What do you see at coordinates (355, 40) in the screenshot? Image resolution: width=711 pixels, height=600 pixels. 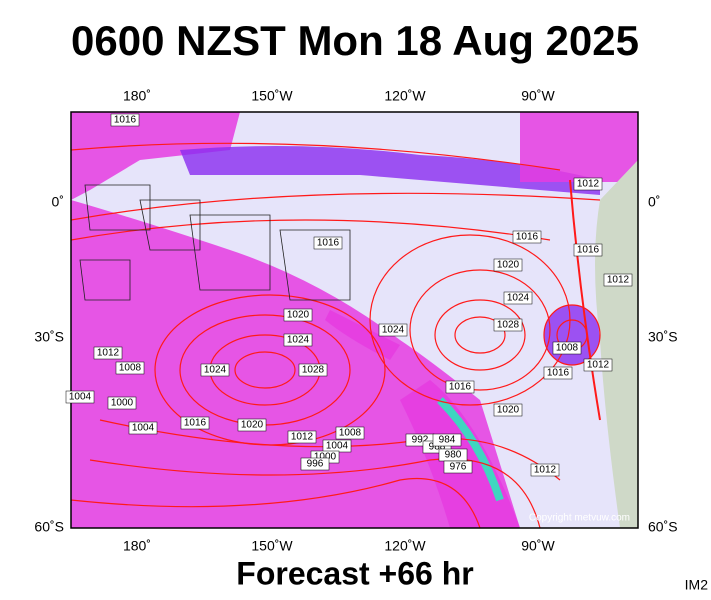 I see `title: 0600 NZST Mon 18 Aug 2025` at bounding box center [355, 40].